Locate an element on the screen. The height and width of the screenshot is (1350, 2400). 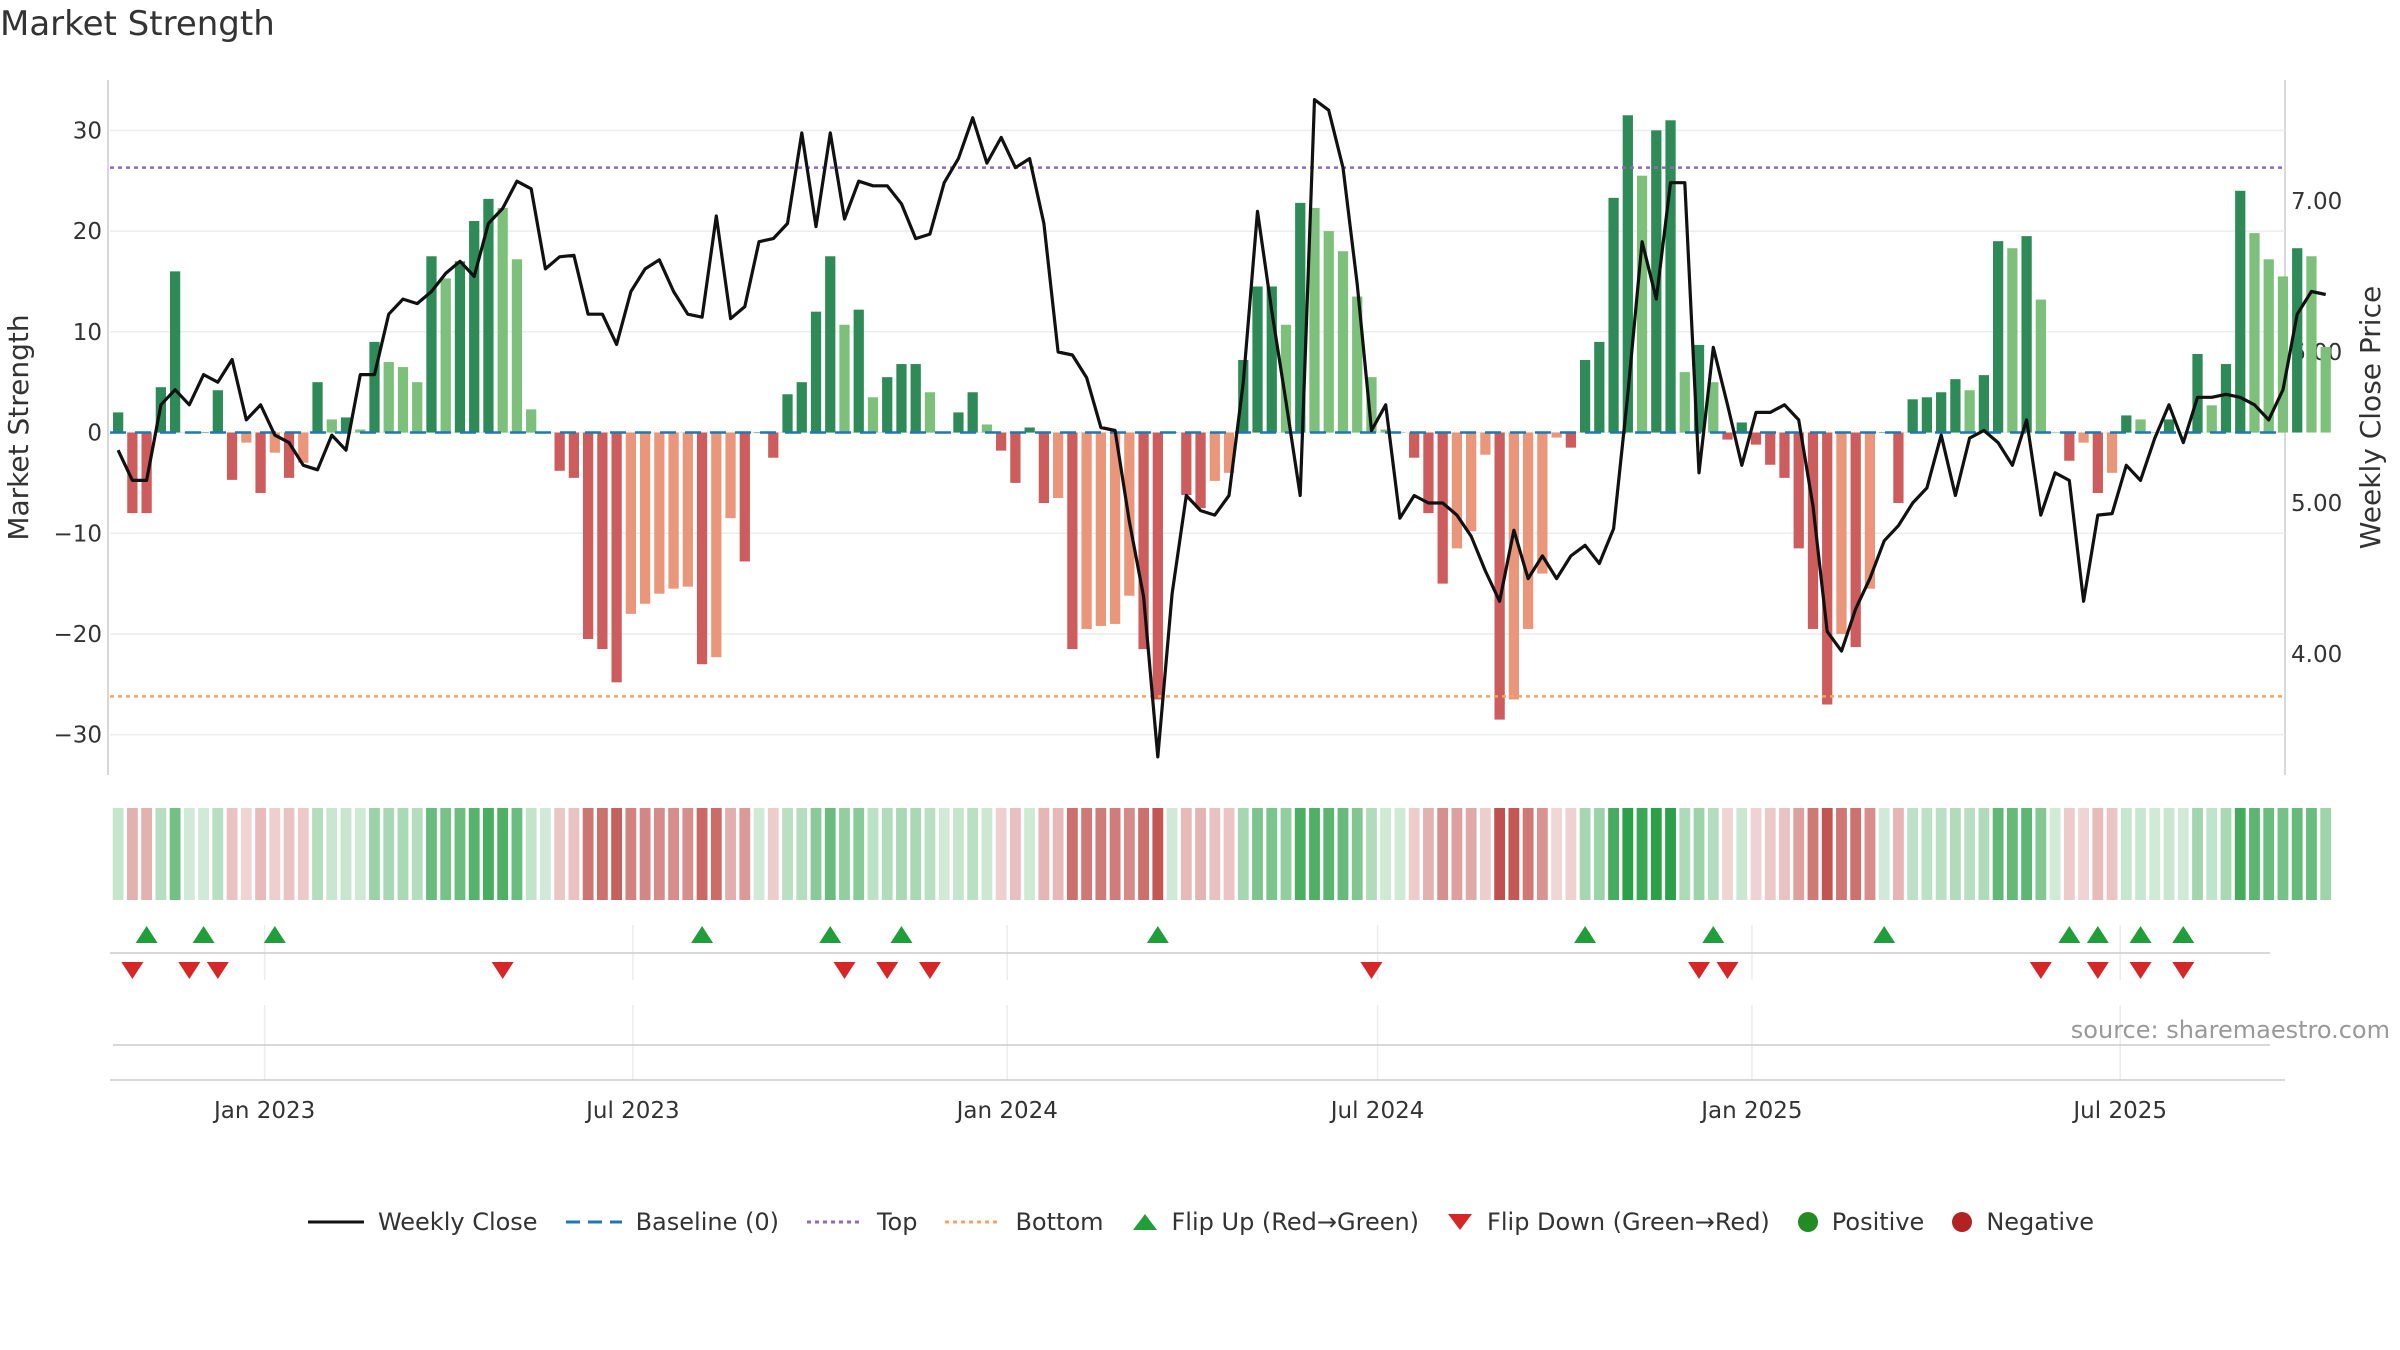
legend-weekly-close: Weekly Close is located at coordinates (422, 1222).